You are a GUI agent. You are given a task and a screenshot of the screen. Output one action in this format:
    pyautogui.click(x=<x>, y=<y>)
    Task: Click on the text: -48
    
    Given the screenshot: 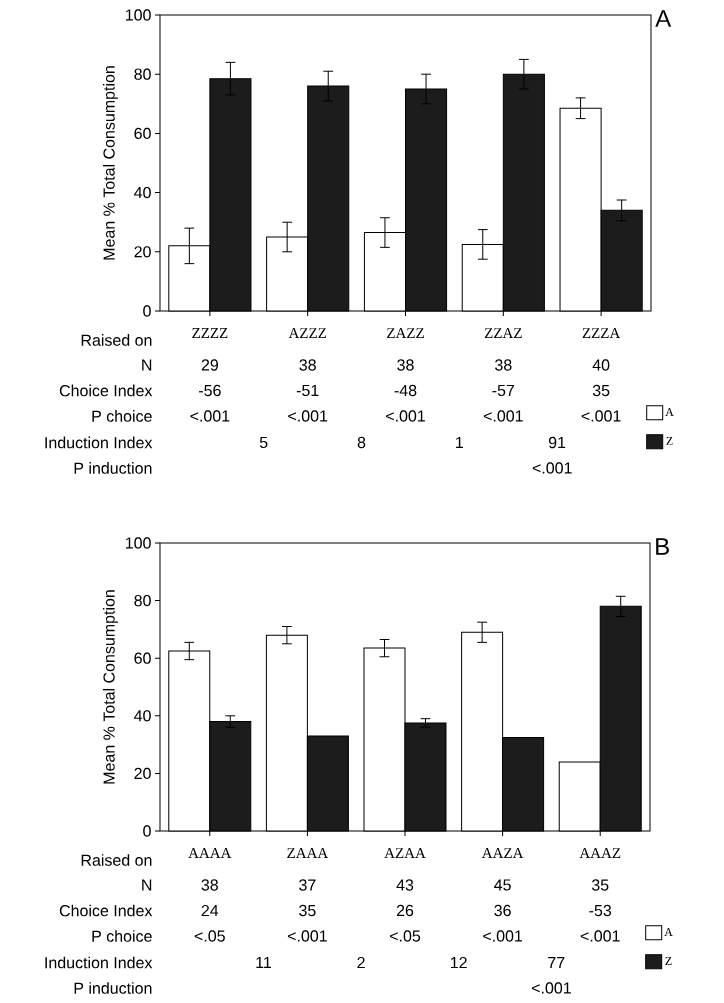 What is the action you would take?
    pyautogui.click(x=405, y=390)
    